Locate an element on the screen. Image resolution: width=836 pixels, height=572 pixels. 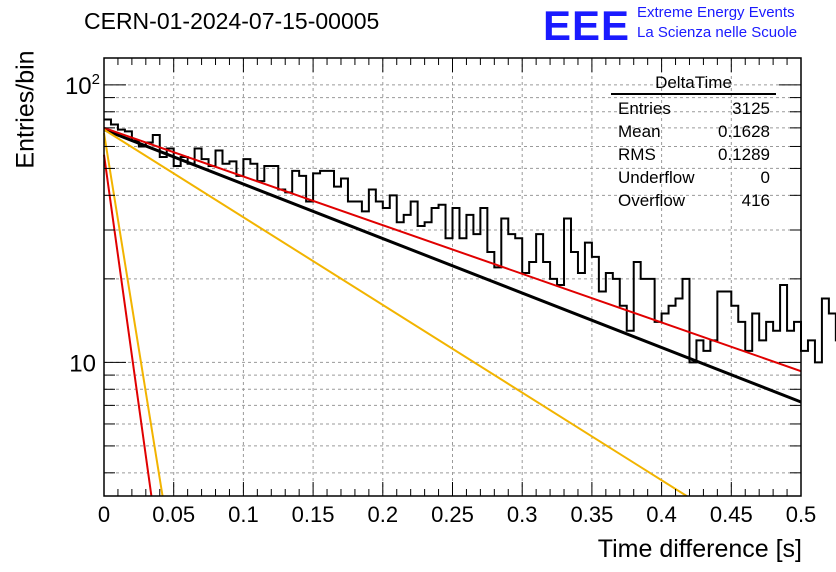
x-tick-label: 0.05 is located at coordinates (173, 514).